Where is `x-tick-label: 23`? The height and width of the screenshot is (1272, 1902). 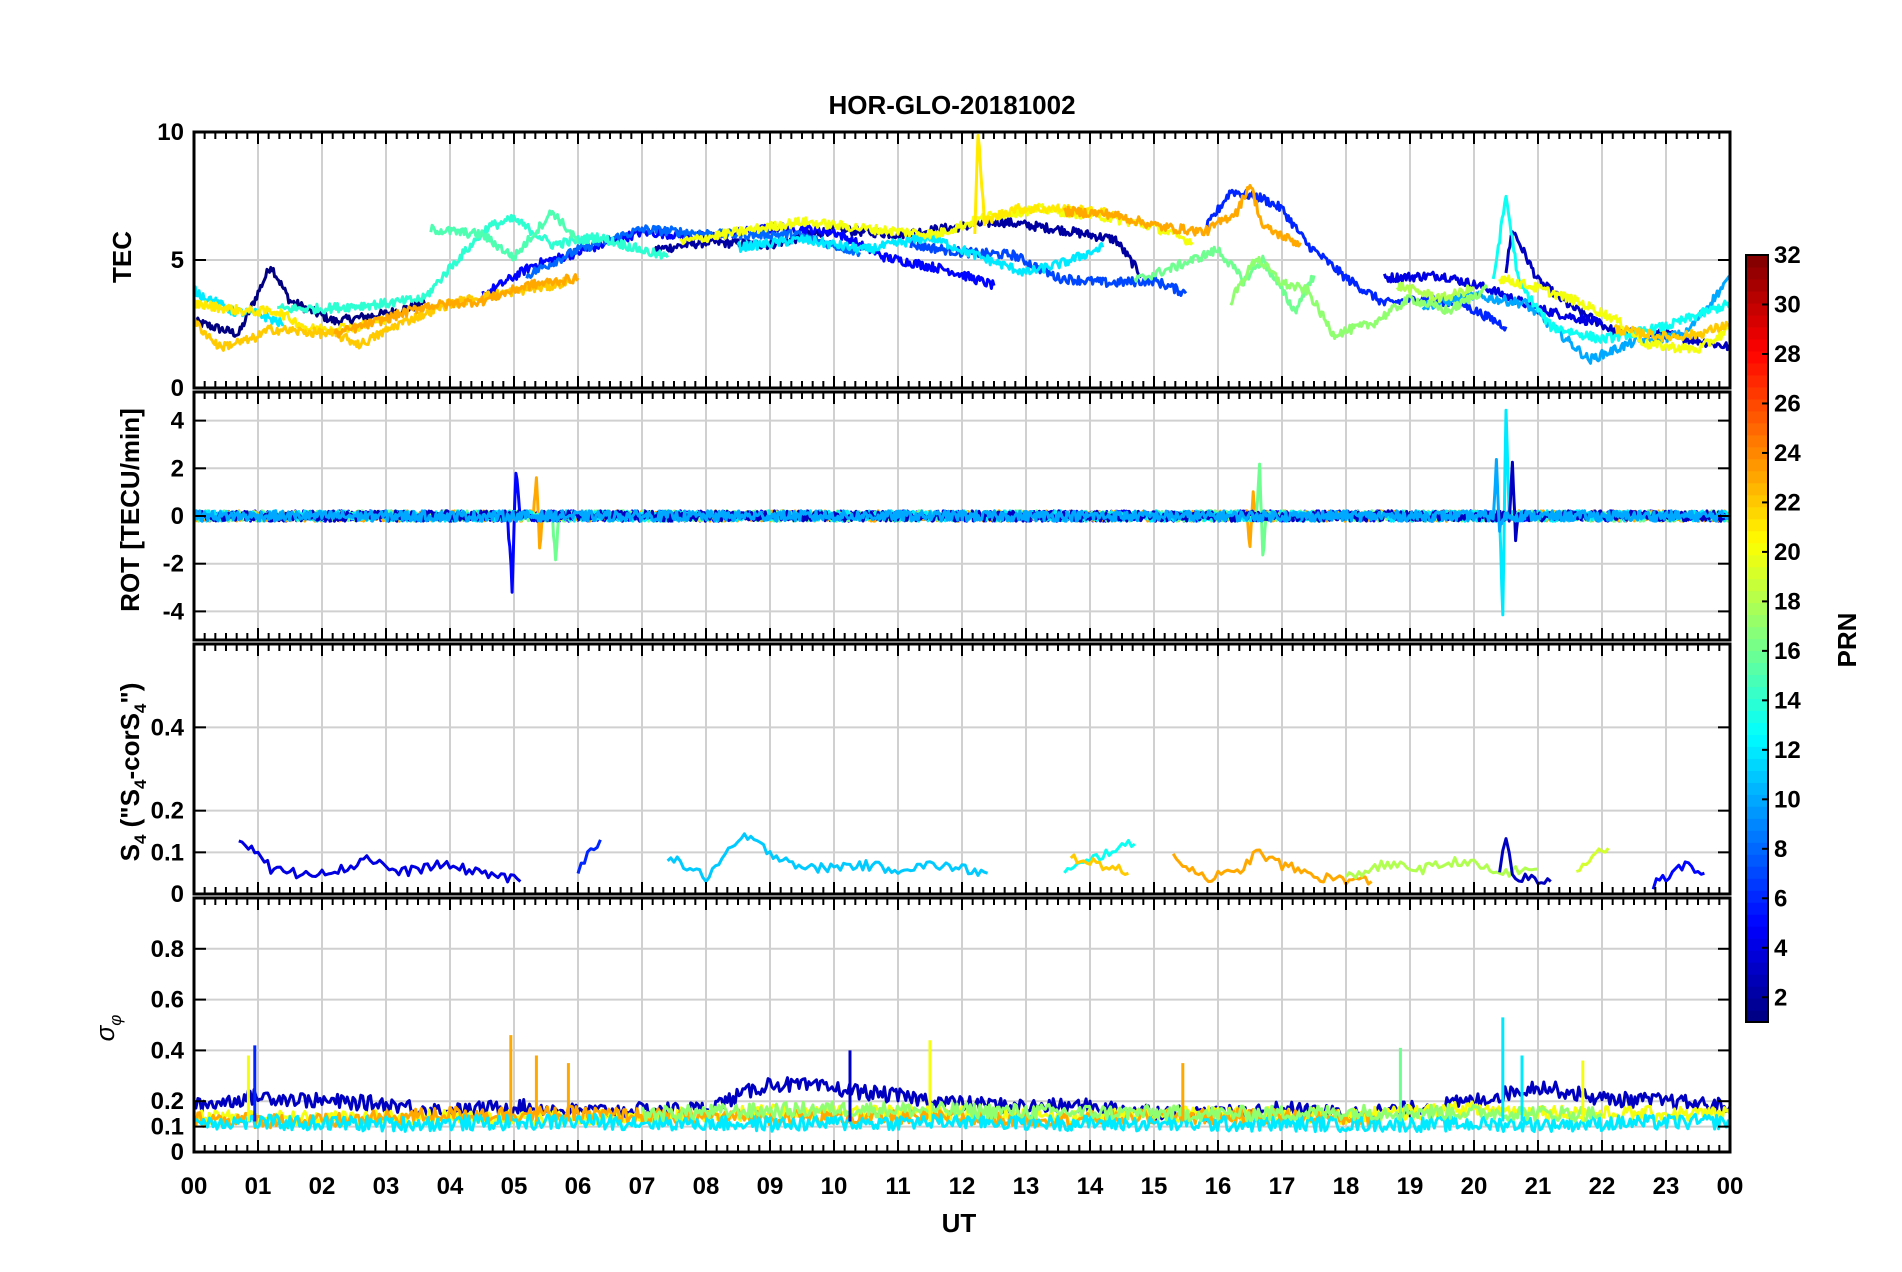 x-tick-label: 23 is located at coordinates (1666, 1186).